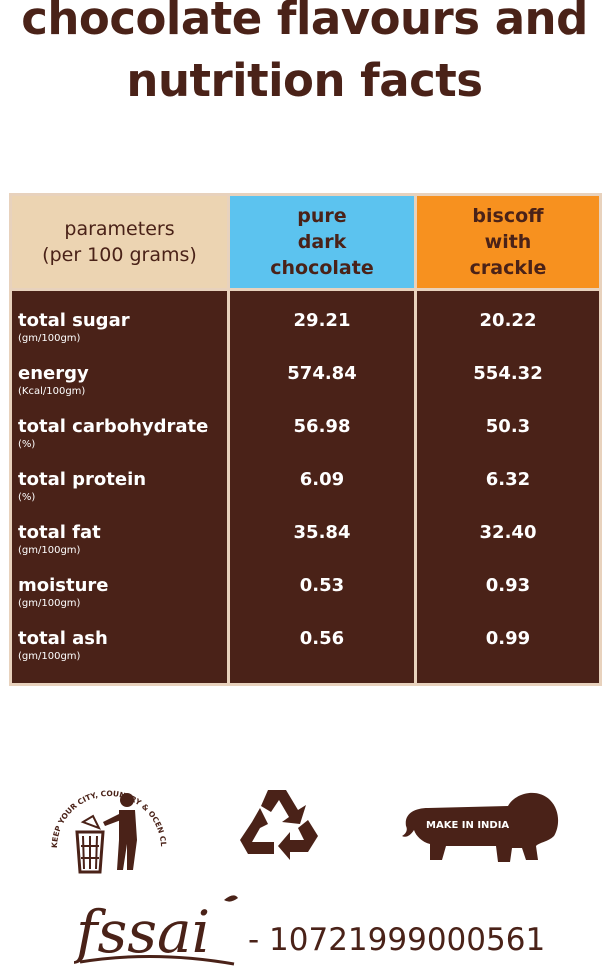 Image resolution: width=609 pixels, height=972 pixels. I want to click on table-row-value: 574.84, so click(322, 389).